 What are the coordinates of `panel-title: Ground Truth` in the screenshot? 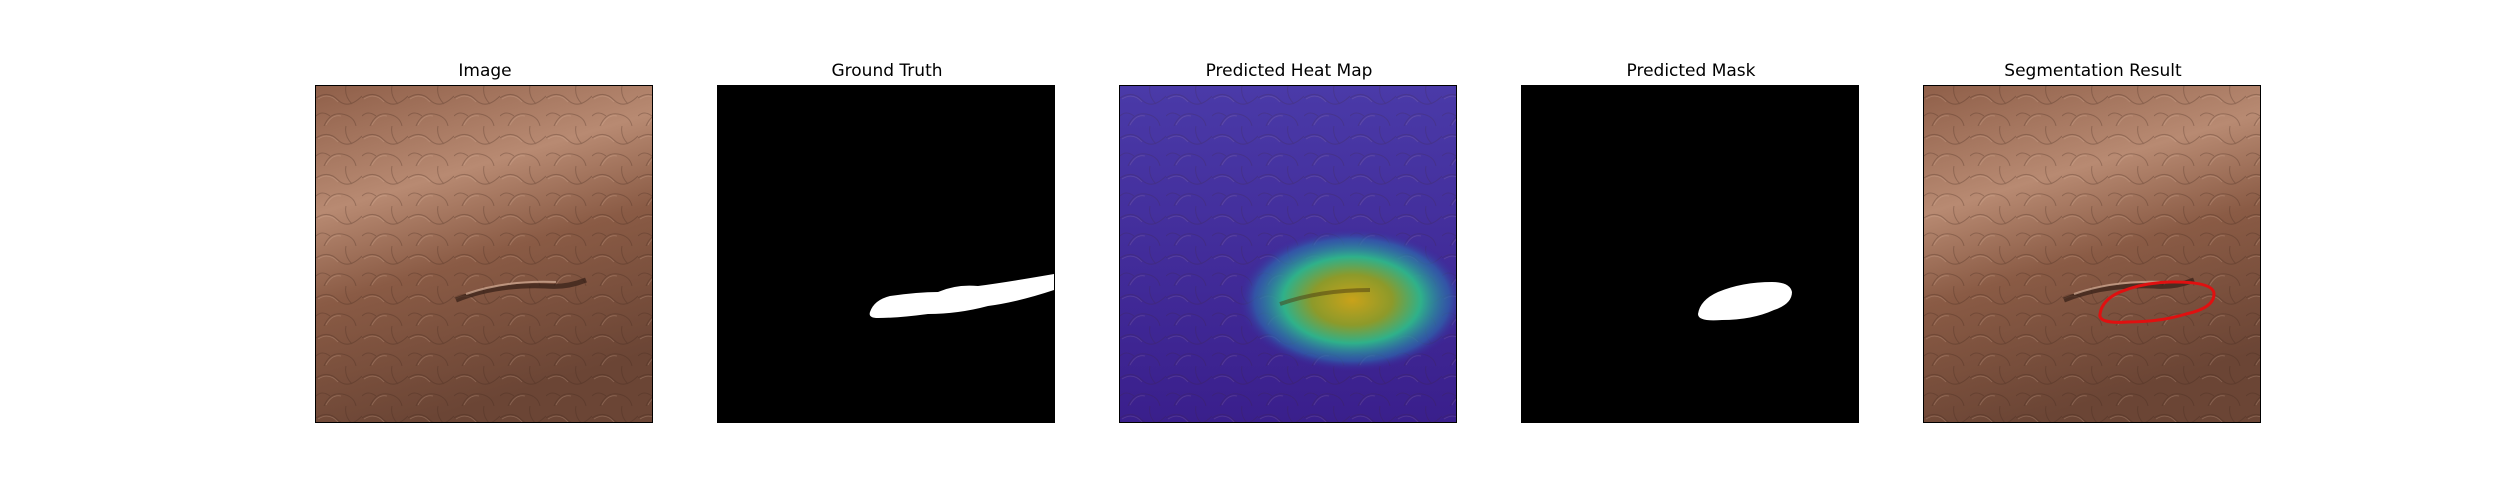 It's located at (887, 71).